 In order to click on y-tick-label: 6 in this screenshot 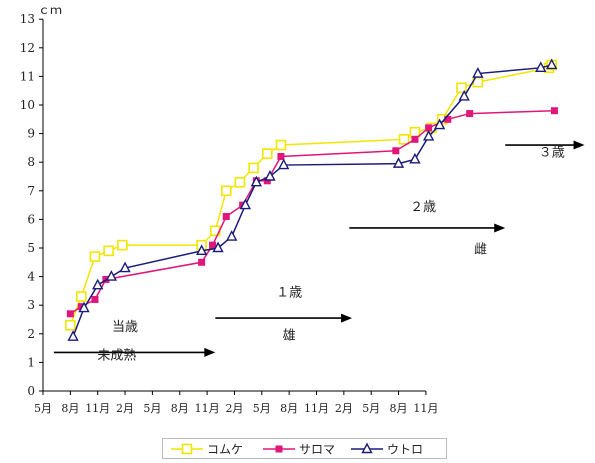, I will do `click(31, 219)`.